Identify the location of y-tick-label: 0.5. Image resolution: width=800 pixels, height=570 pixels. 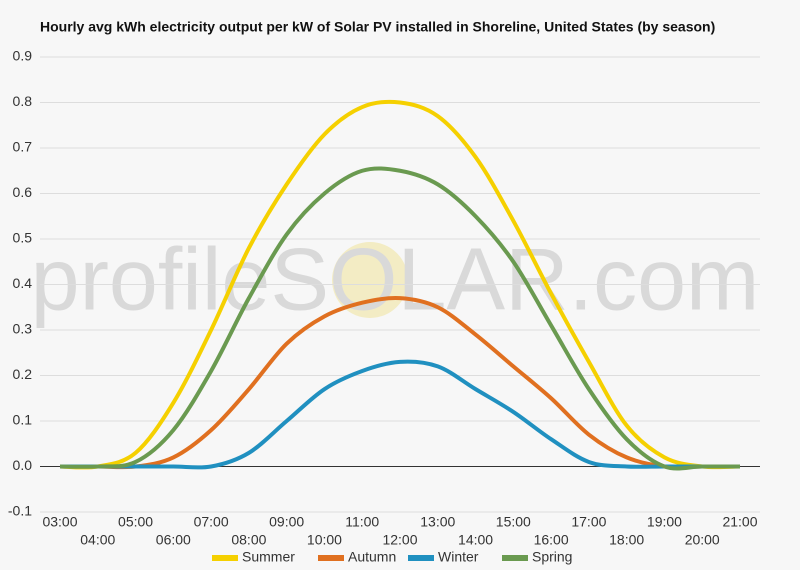
(23, 238).